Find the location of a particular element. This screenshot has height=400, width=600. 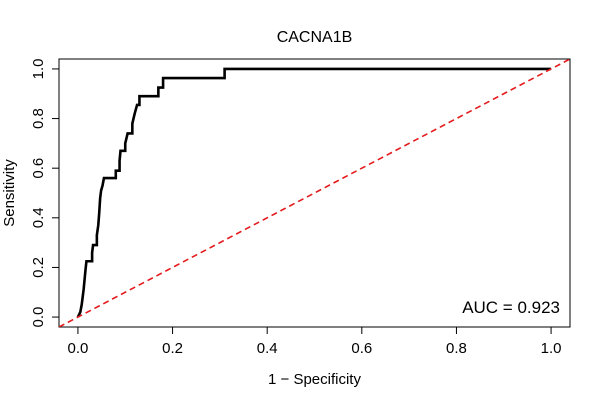

y-tick-label: 0.8 is located at coordinates (38, 118).